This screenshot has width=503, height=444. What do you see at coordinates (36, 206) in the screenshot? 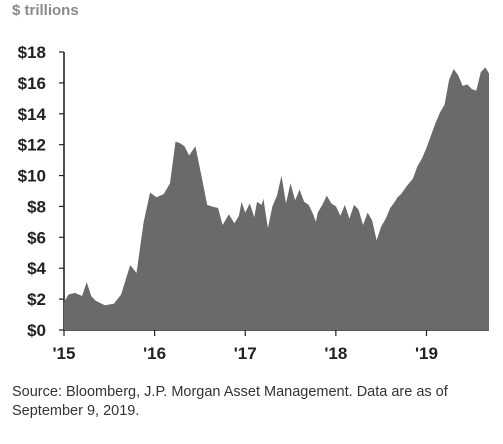
I see `y-tick-label: $8` at bounding box center [36, 206].